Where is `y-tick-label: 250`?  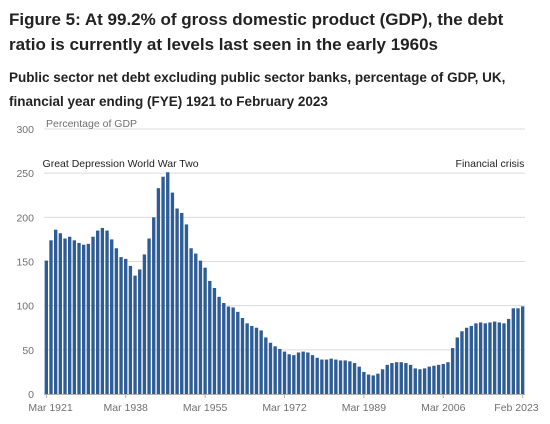 y-tick-label: 250 is located at coordinates (25, 174).